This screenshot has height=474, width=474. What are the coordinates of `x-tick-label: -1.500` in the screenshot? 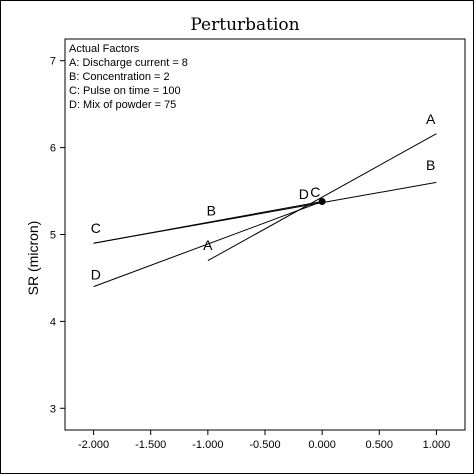 It's located at (150, 445).